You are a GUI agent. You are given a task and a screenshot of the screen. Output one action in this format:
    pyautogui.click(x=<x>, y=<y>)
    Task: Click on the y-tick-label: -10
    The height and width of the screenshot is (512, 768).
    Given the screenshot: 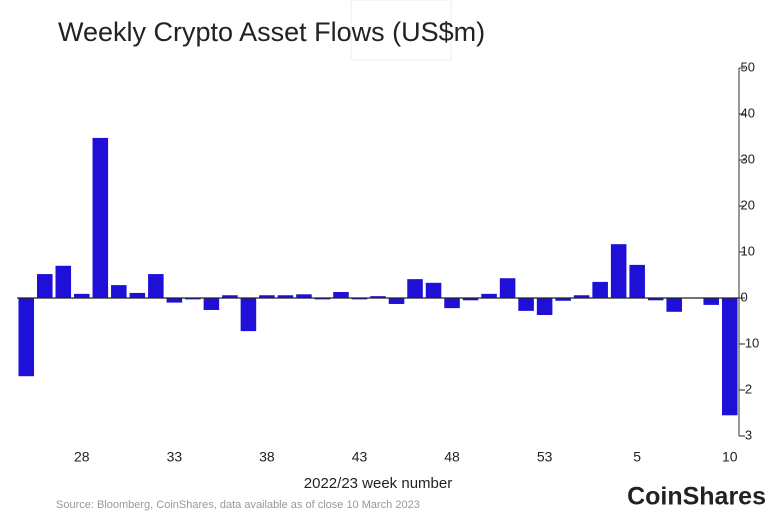 What is the action you would take?
    pyautogui.click(x=750, y=342)
    